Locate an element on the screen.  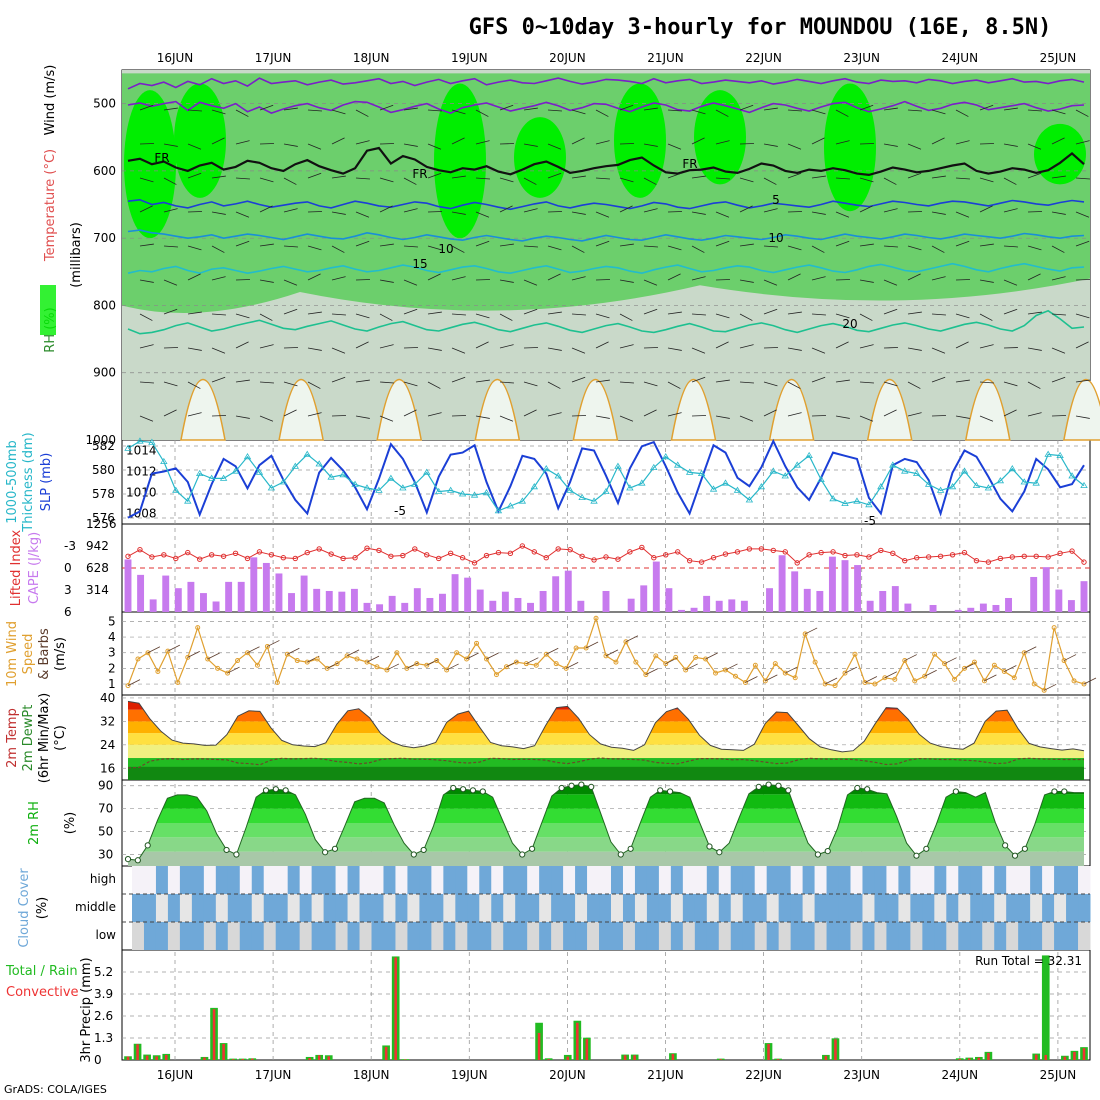
cloud-row-label: high is located at coordinates (103, 879).